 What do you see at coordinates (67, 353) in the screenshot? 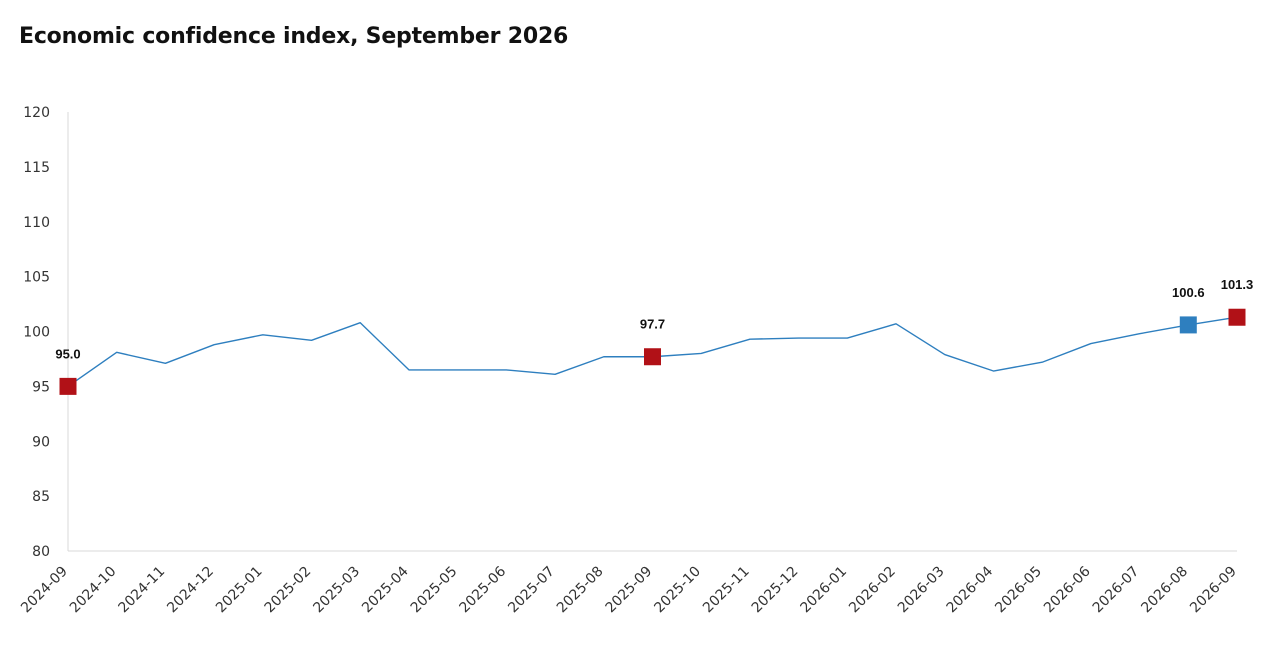
I see `data-label: 95.0` at bounding box center [67, 353].